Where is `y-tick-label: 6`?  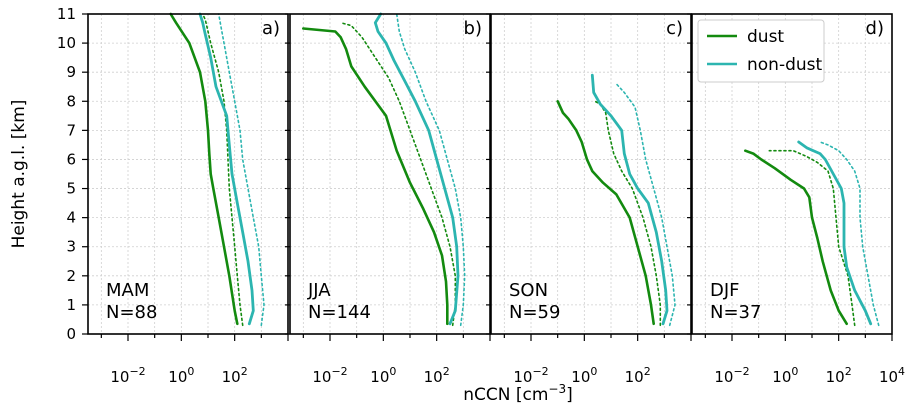
y-tick-label: 6 is located at coordinates (71, 159).